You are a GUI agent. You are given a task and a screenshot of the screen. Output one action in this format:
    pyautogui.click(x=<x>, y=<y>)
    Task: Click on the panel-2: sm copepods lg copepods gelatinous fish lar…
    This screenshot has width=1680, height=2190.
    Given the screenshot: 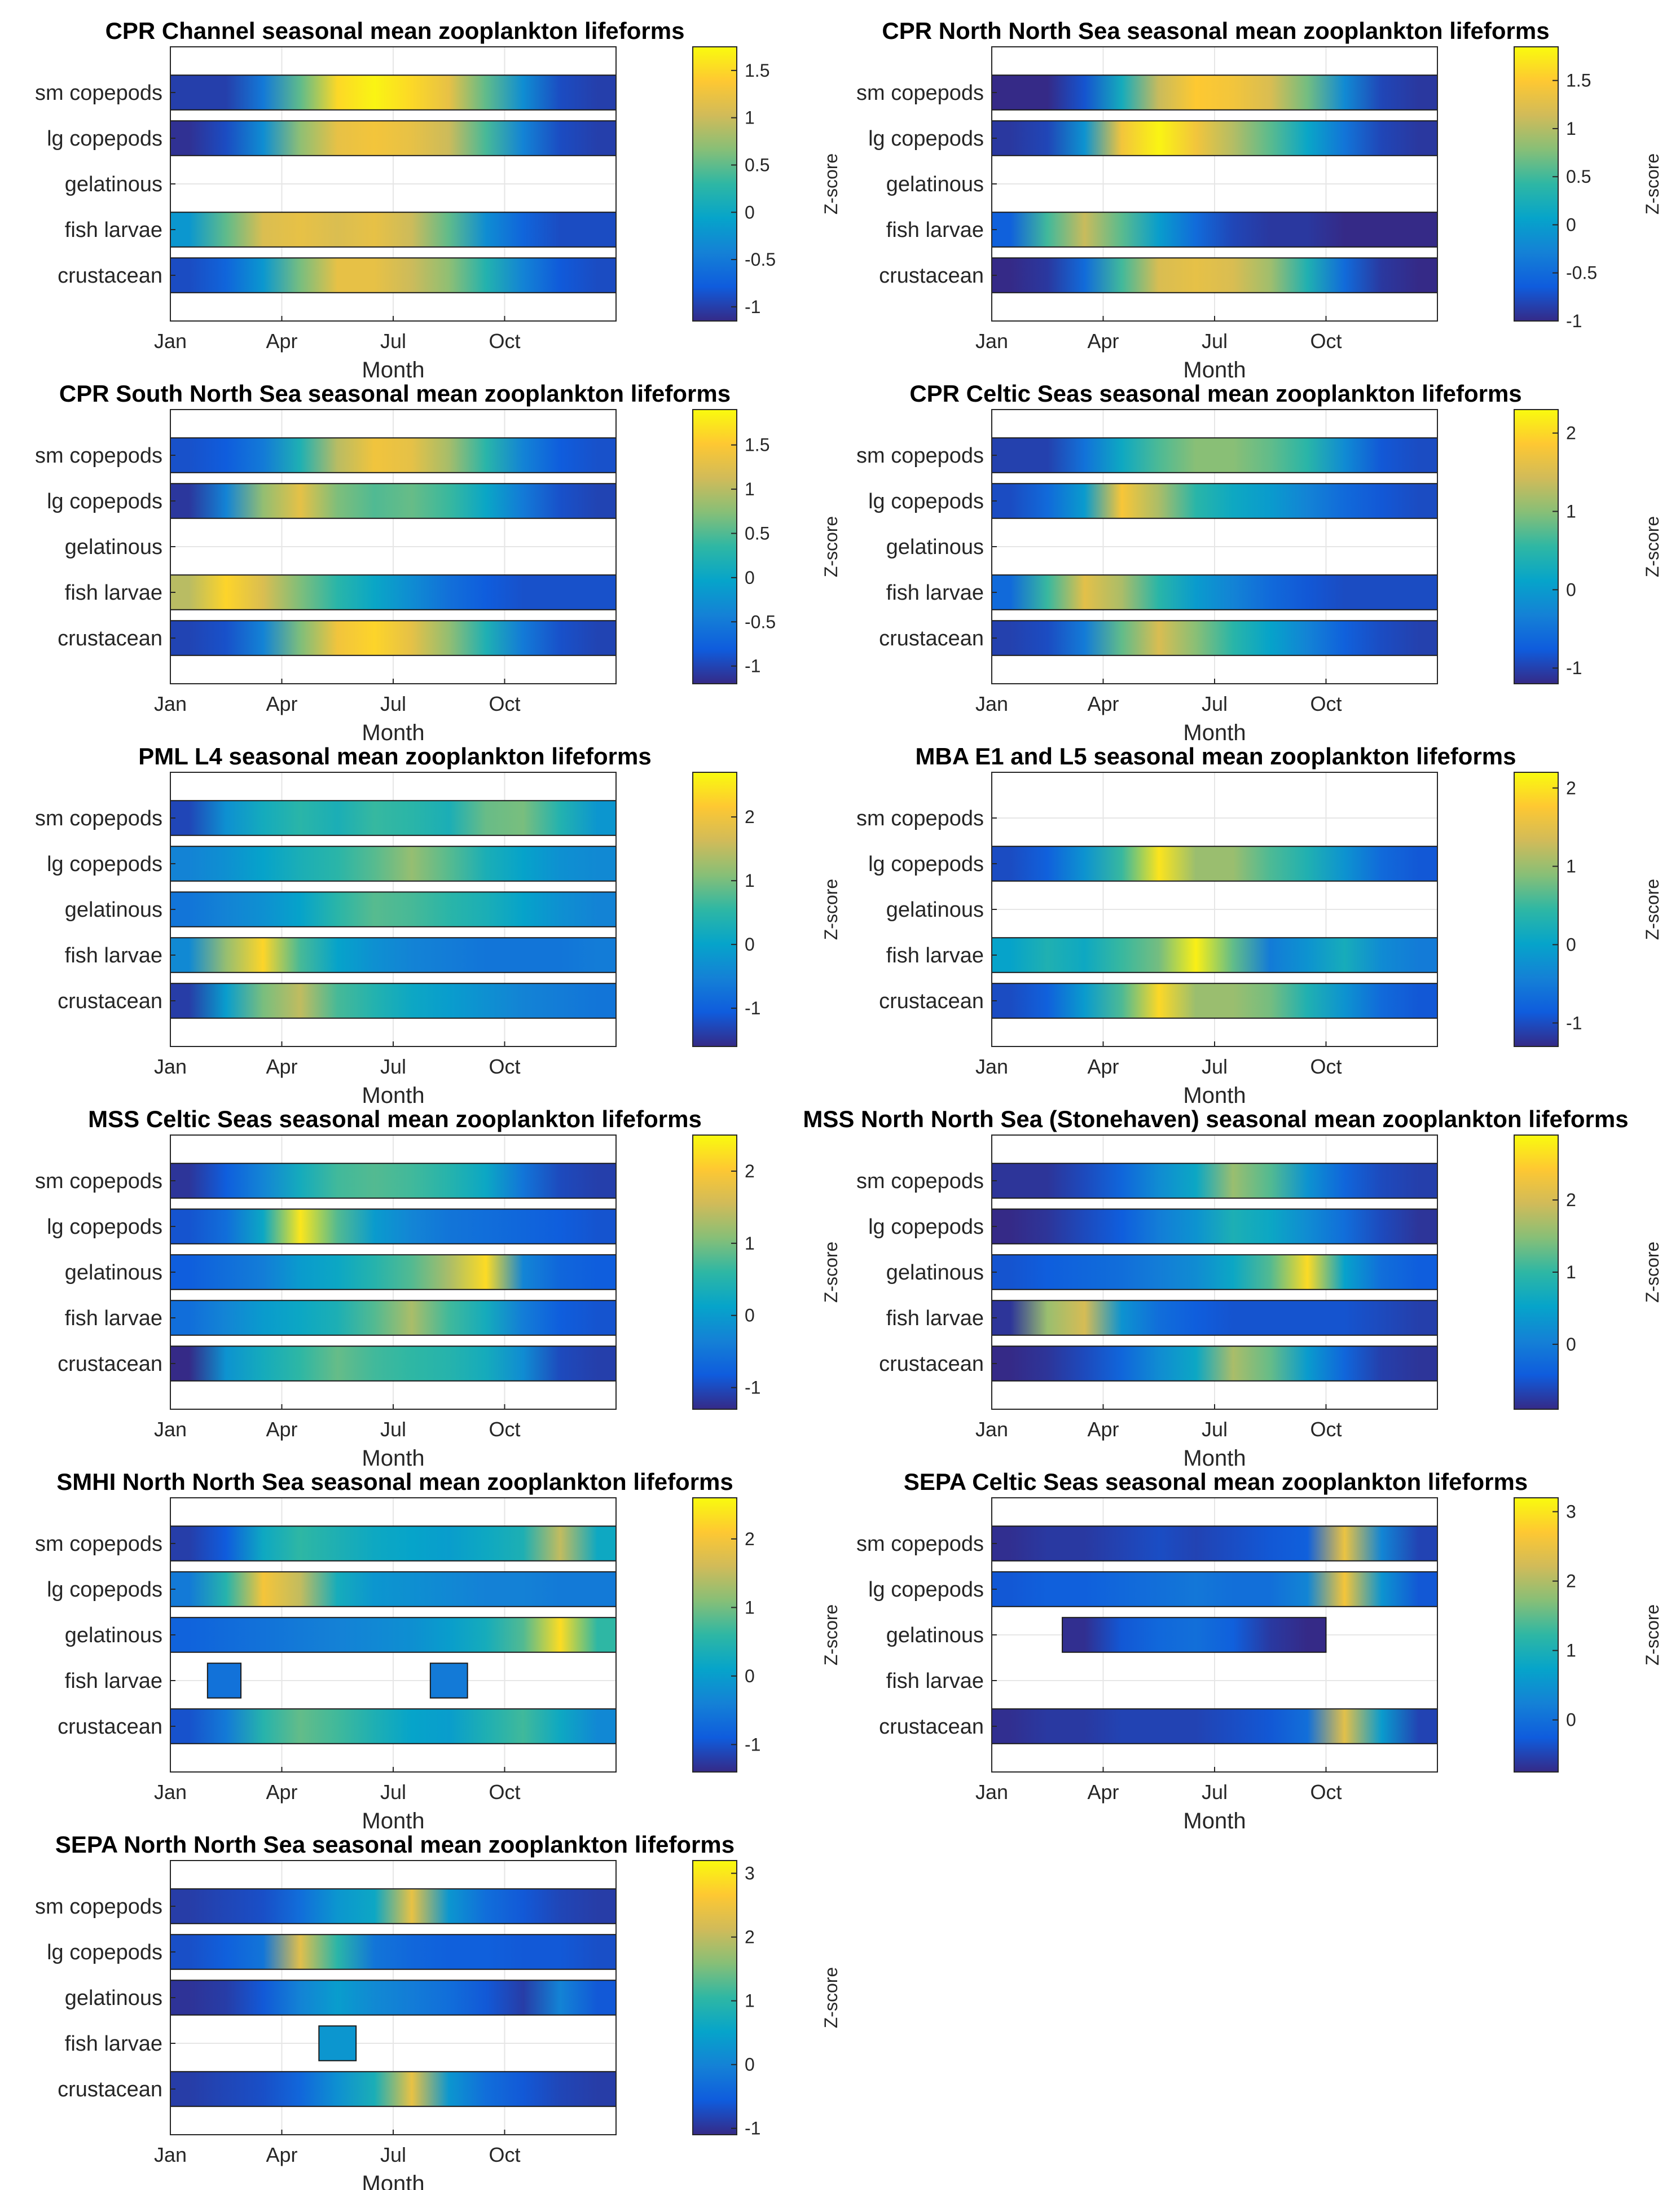 What is the action you would take?
    pyautogui.click(x=1259, y=199)
    